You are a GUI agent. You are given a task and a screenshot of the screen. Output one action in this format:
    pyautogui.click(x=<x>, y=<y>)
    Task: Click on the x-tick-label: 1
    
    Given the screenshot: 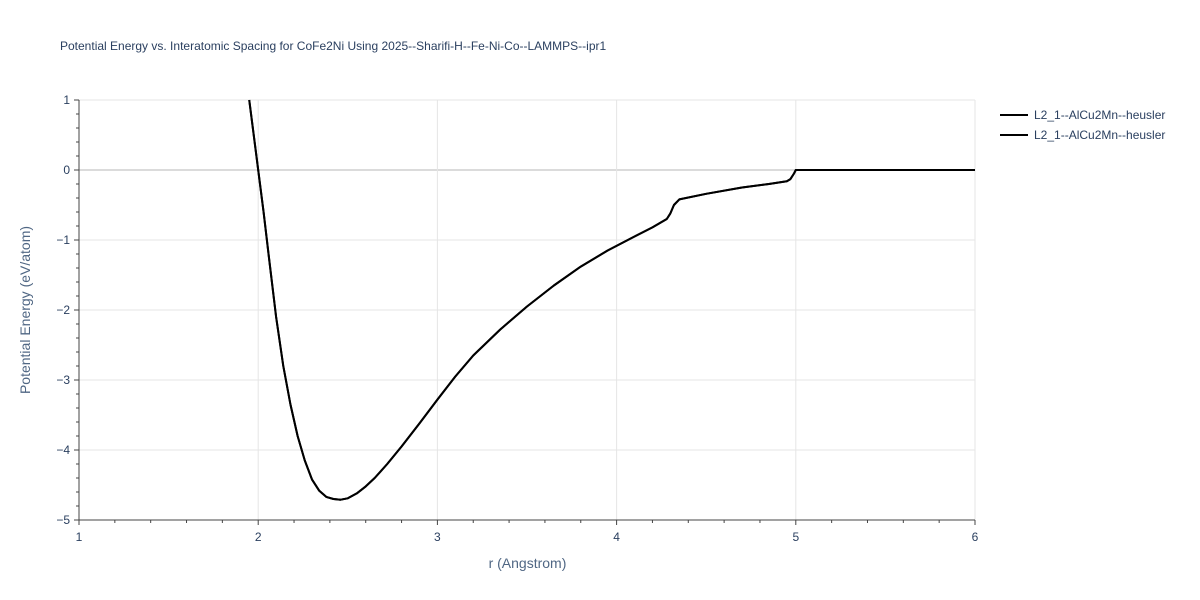 What is the action you would take?
    pyautogui.click(x=79, y=537)
    